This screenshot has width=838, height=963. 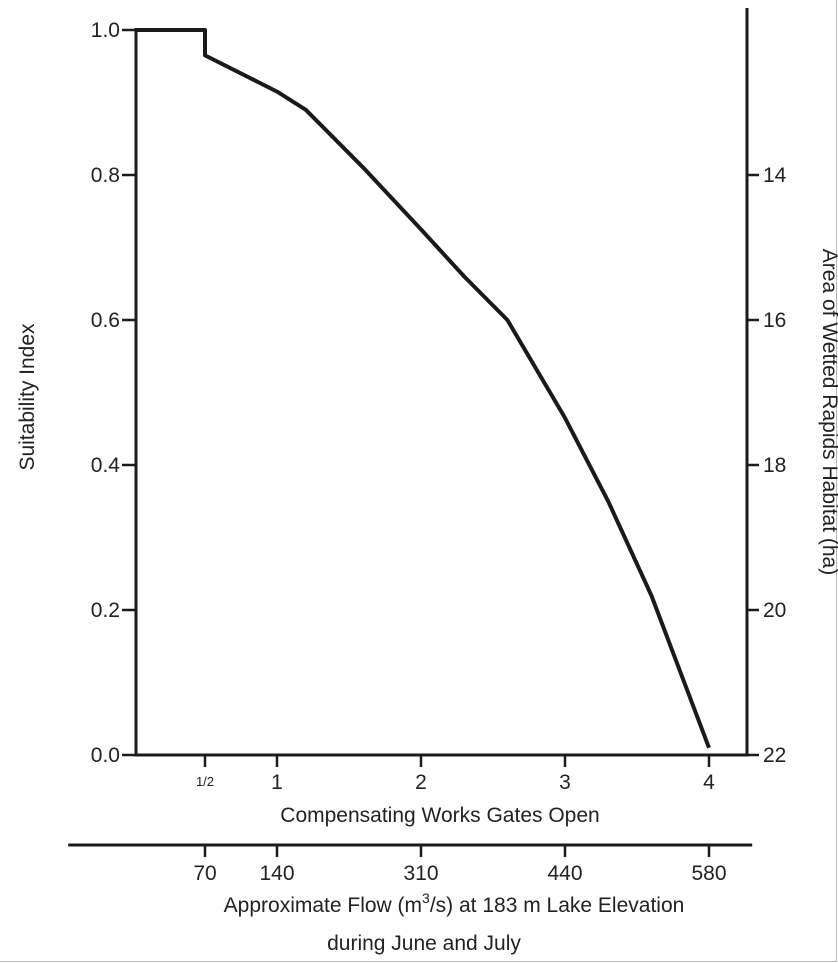 I want to click on y-ticks-group: 0.0 0.2 0.4 0.6 0.8 1.0, so click(x=113, y=393).